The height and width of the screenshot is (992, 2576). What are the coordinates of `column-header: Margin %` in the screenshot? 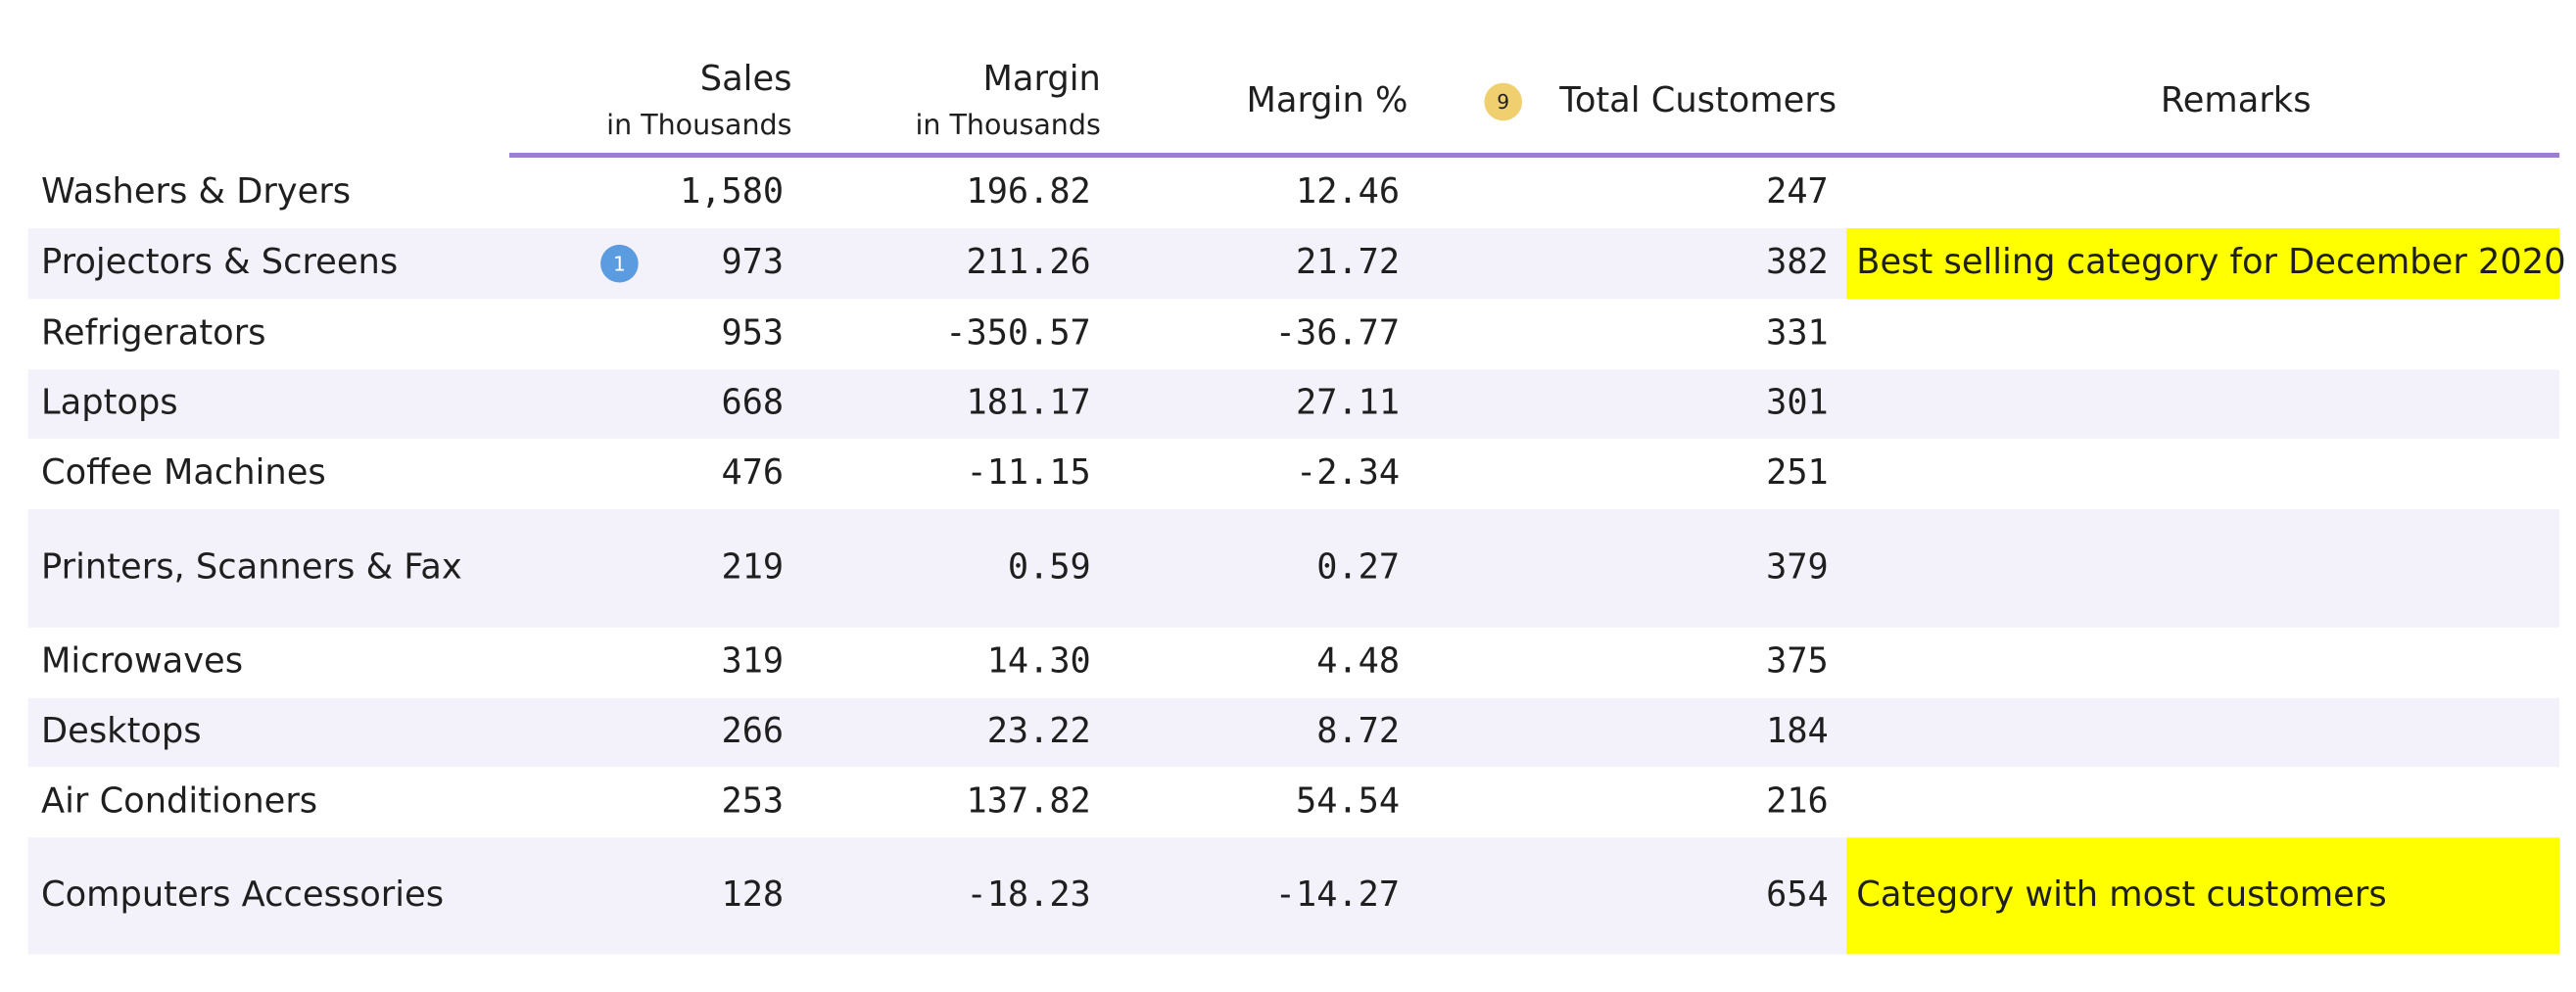 It's located at (1327, 100).